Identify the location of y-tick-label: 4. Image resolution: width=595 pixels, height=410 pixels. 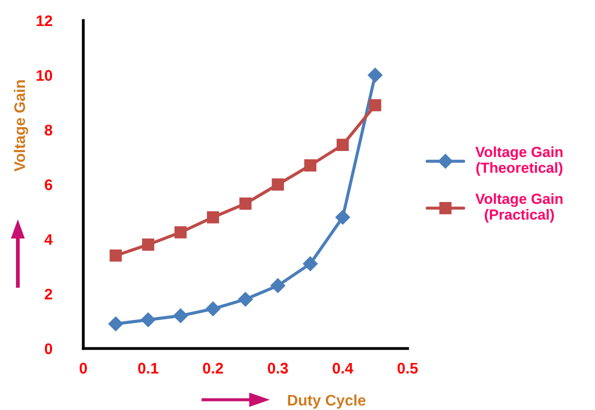
(48, 239).